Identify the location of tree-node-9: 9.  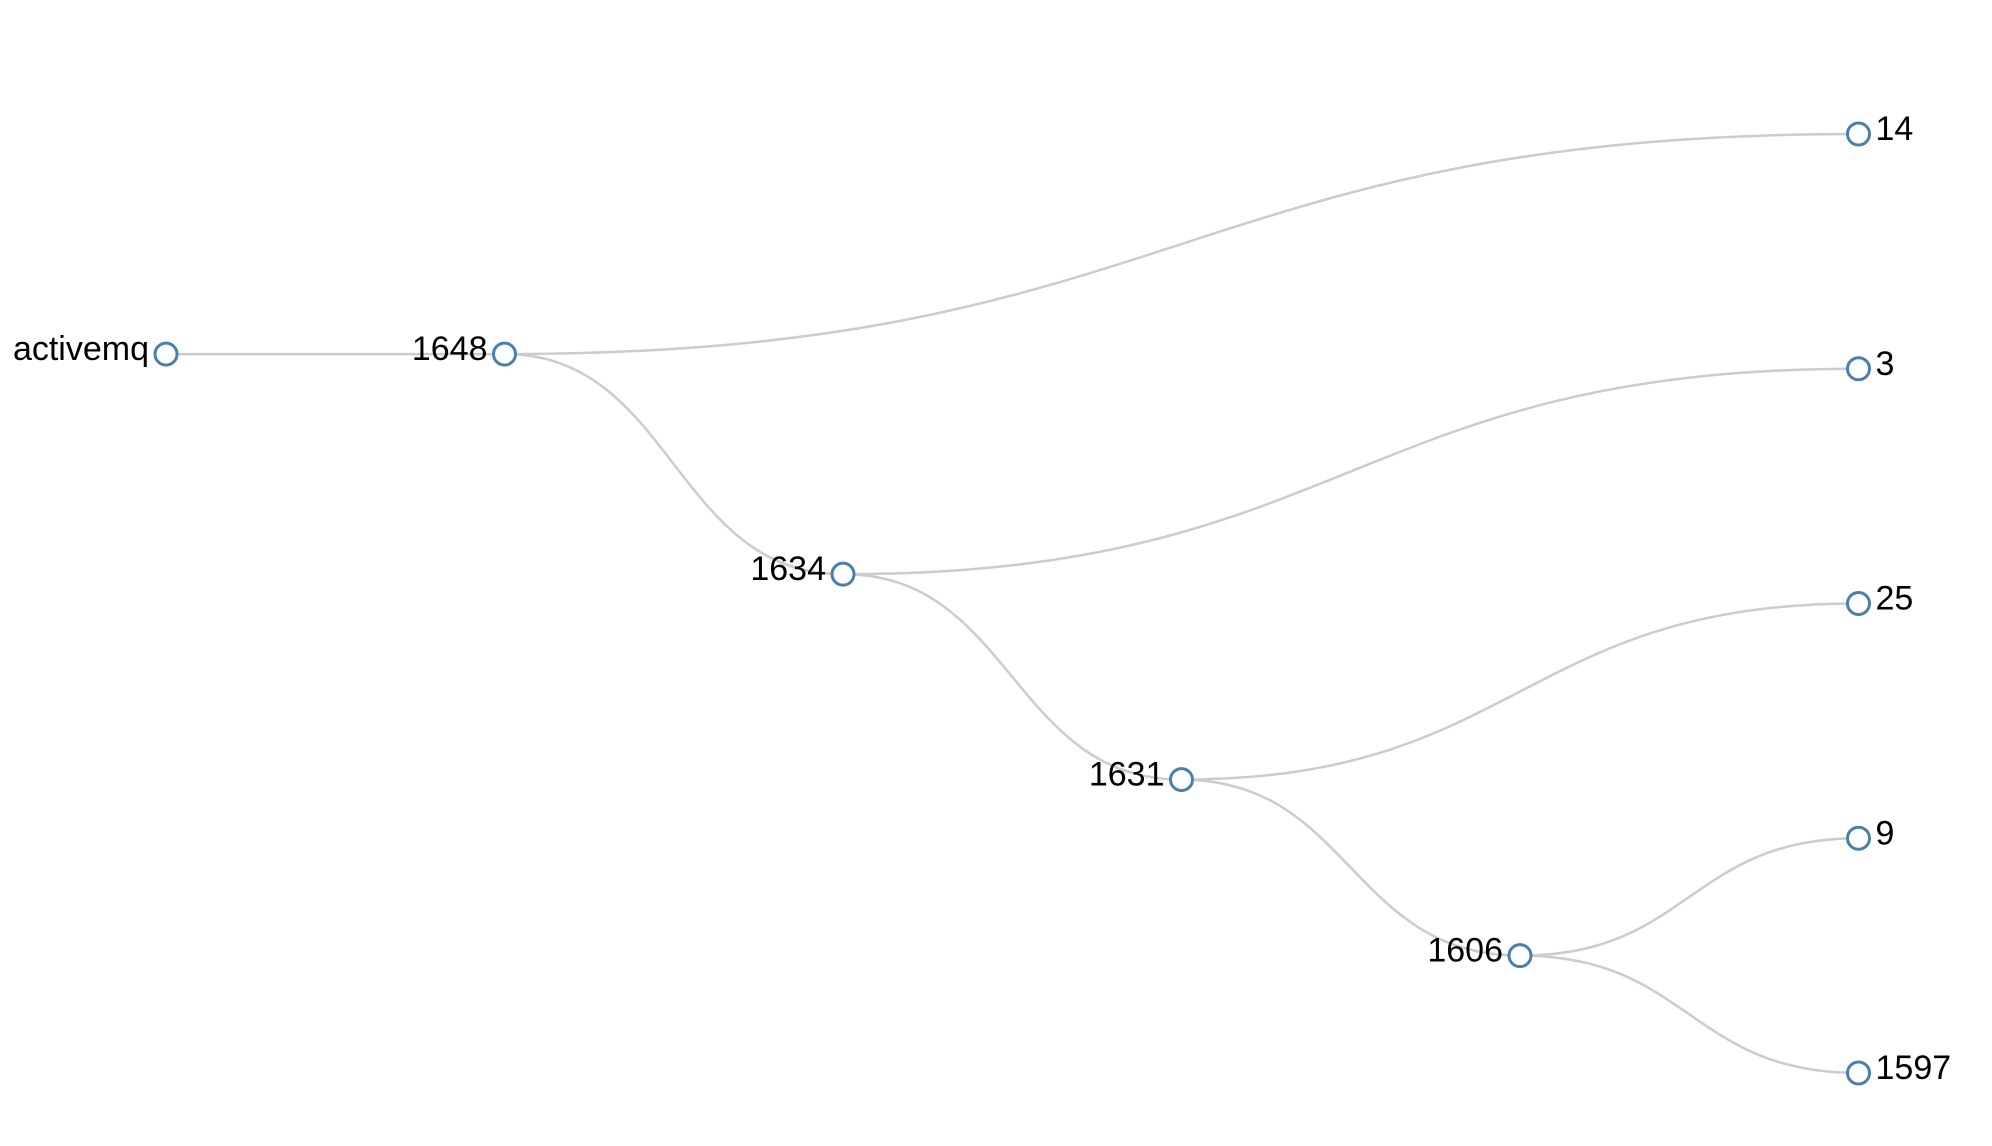
(1870, 833).